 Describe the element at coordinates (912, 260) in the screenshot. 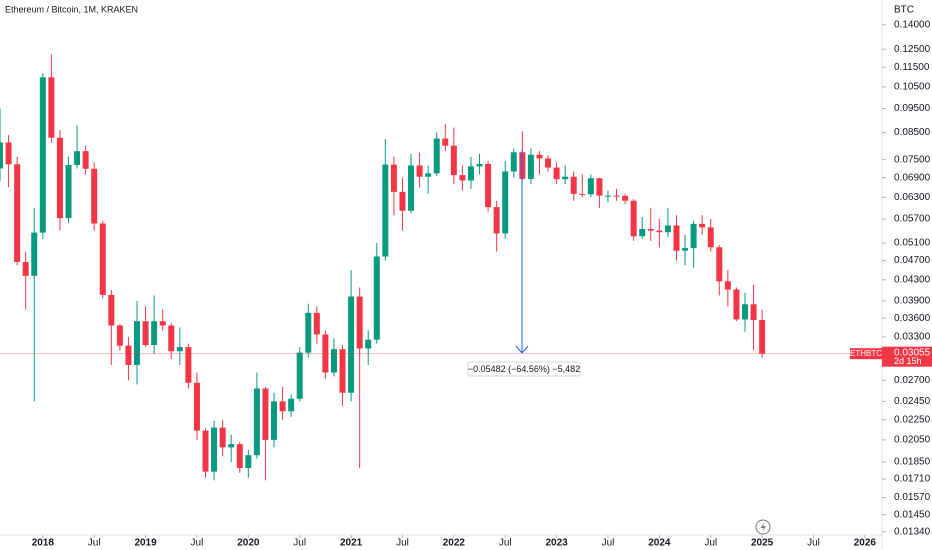

I see `y-tick-label: 0.04700` at that location.